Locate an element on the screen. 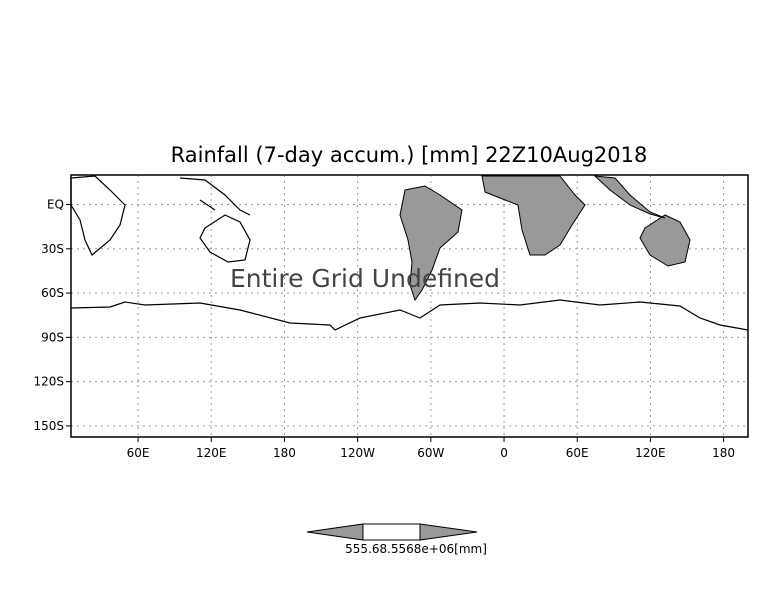  annotation: Entire Grid Undefined is located at coordinates (365, 278).